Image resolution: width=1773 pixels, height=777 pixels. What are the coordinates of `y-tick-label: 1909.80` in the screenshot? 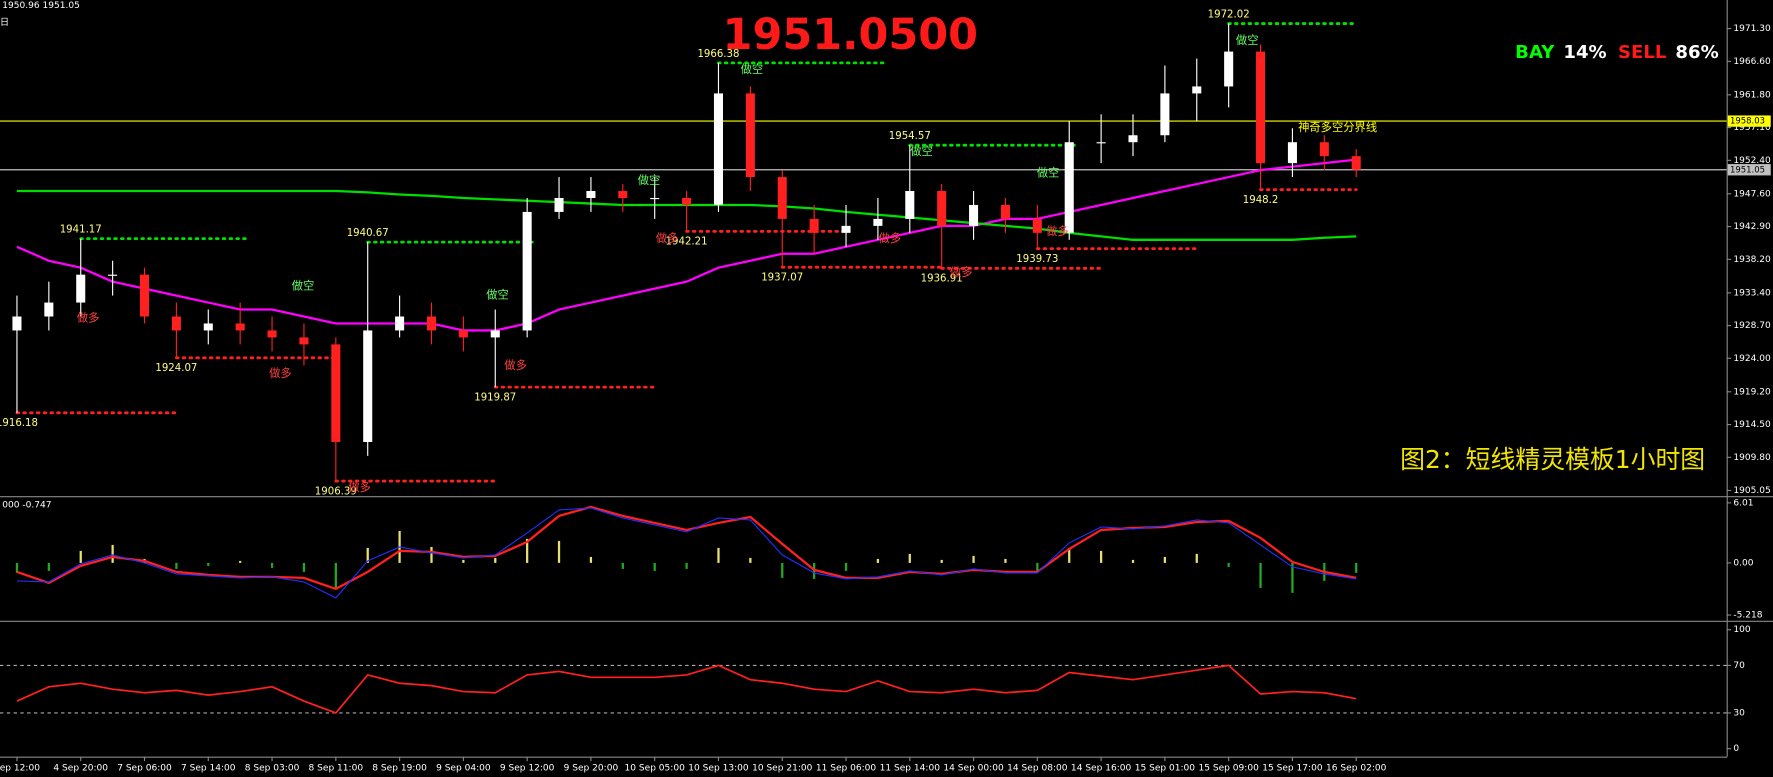 It's located at (1752, 458).